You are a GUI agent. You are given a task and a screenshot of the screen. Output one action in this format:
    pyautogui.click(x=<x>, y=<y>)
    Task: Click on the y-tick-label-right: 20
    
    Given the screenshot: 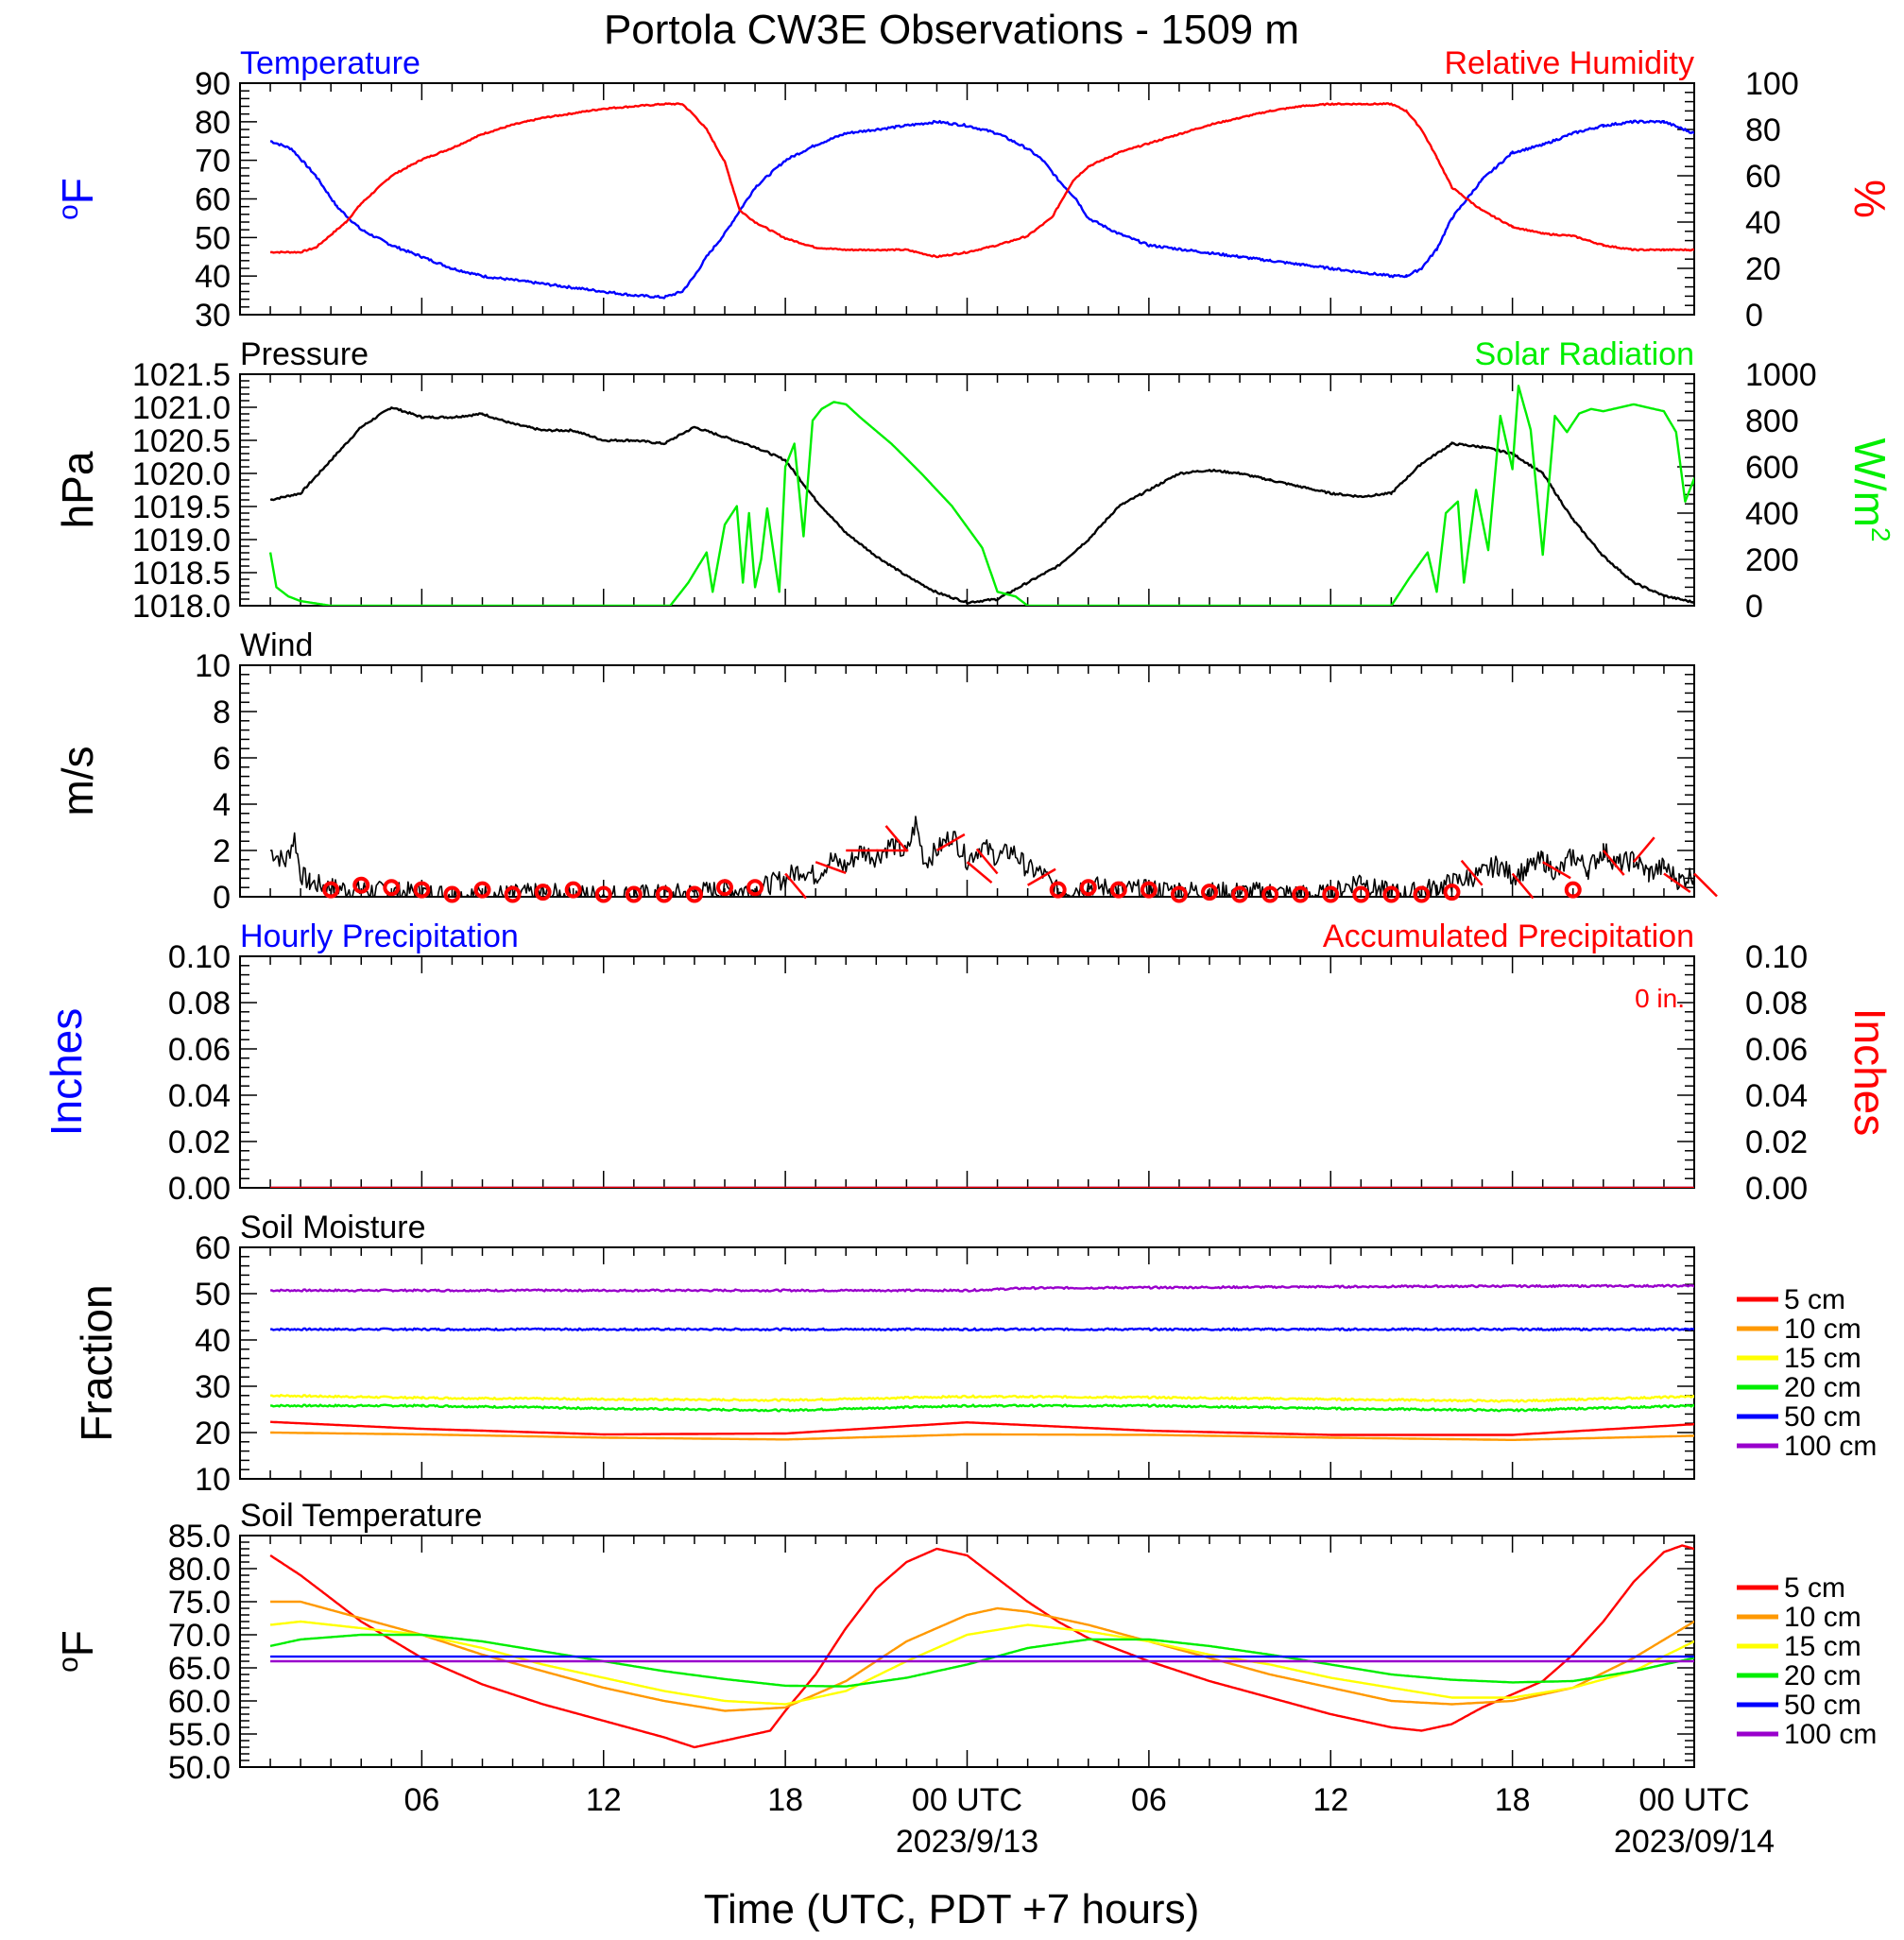 What is the action you would take?
    pyautogui.click(x=1763, y=269)
    